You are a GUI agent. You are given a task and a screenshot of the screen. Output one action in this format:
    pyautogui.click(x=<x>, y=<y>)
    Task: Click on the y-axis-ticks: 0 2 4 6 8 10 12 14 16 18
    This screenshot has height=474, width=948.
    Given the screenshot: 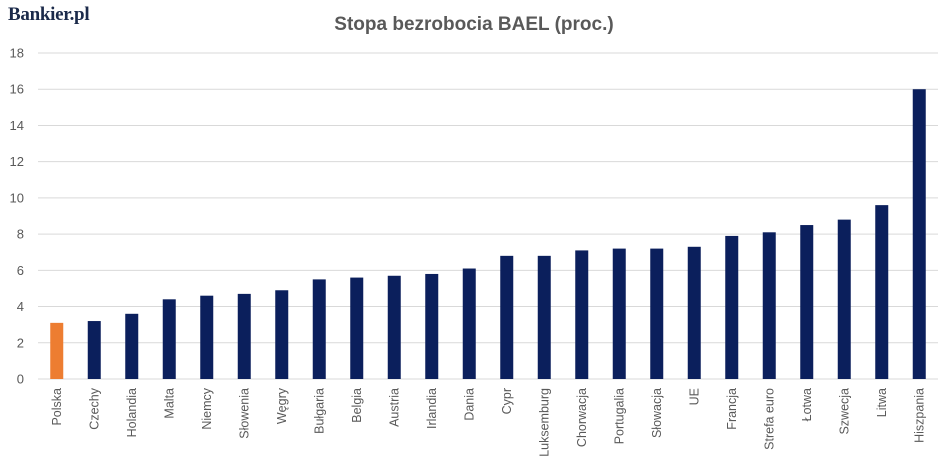 What is the action you would take?
    pyautogui.click(x=17, y=216)
    